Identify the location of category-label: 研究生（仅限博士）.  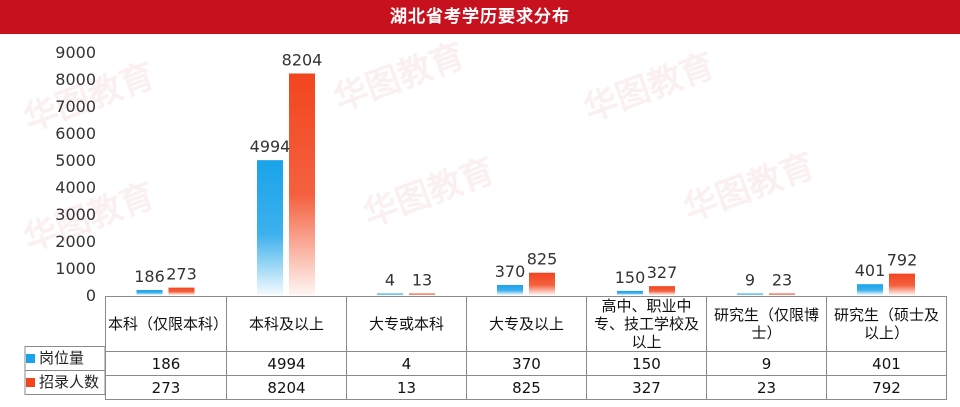
(766, 324).